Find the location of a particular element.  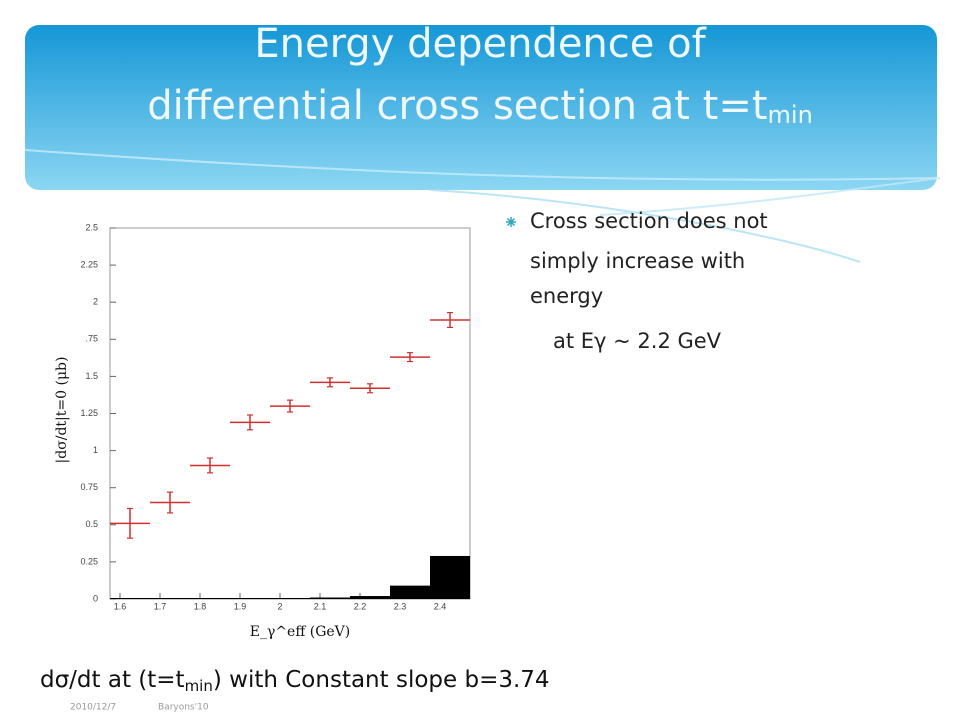

y-tick-label: 0 is located at coordinates (95, 598).